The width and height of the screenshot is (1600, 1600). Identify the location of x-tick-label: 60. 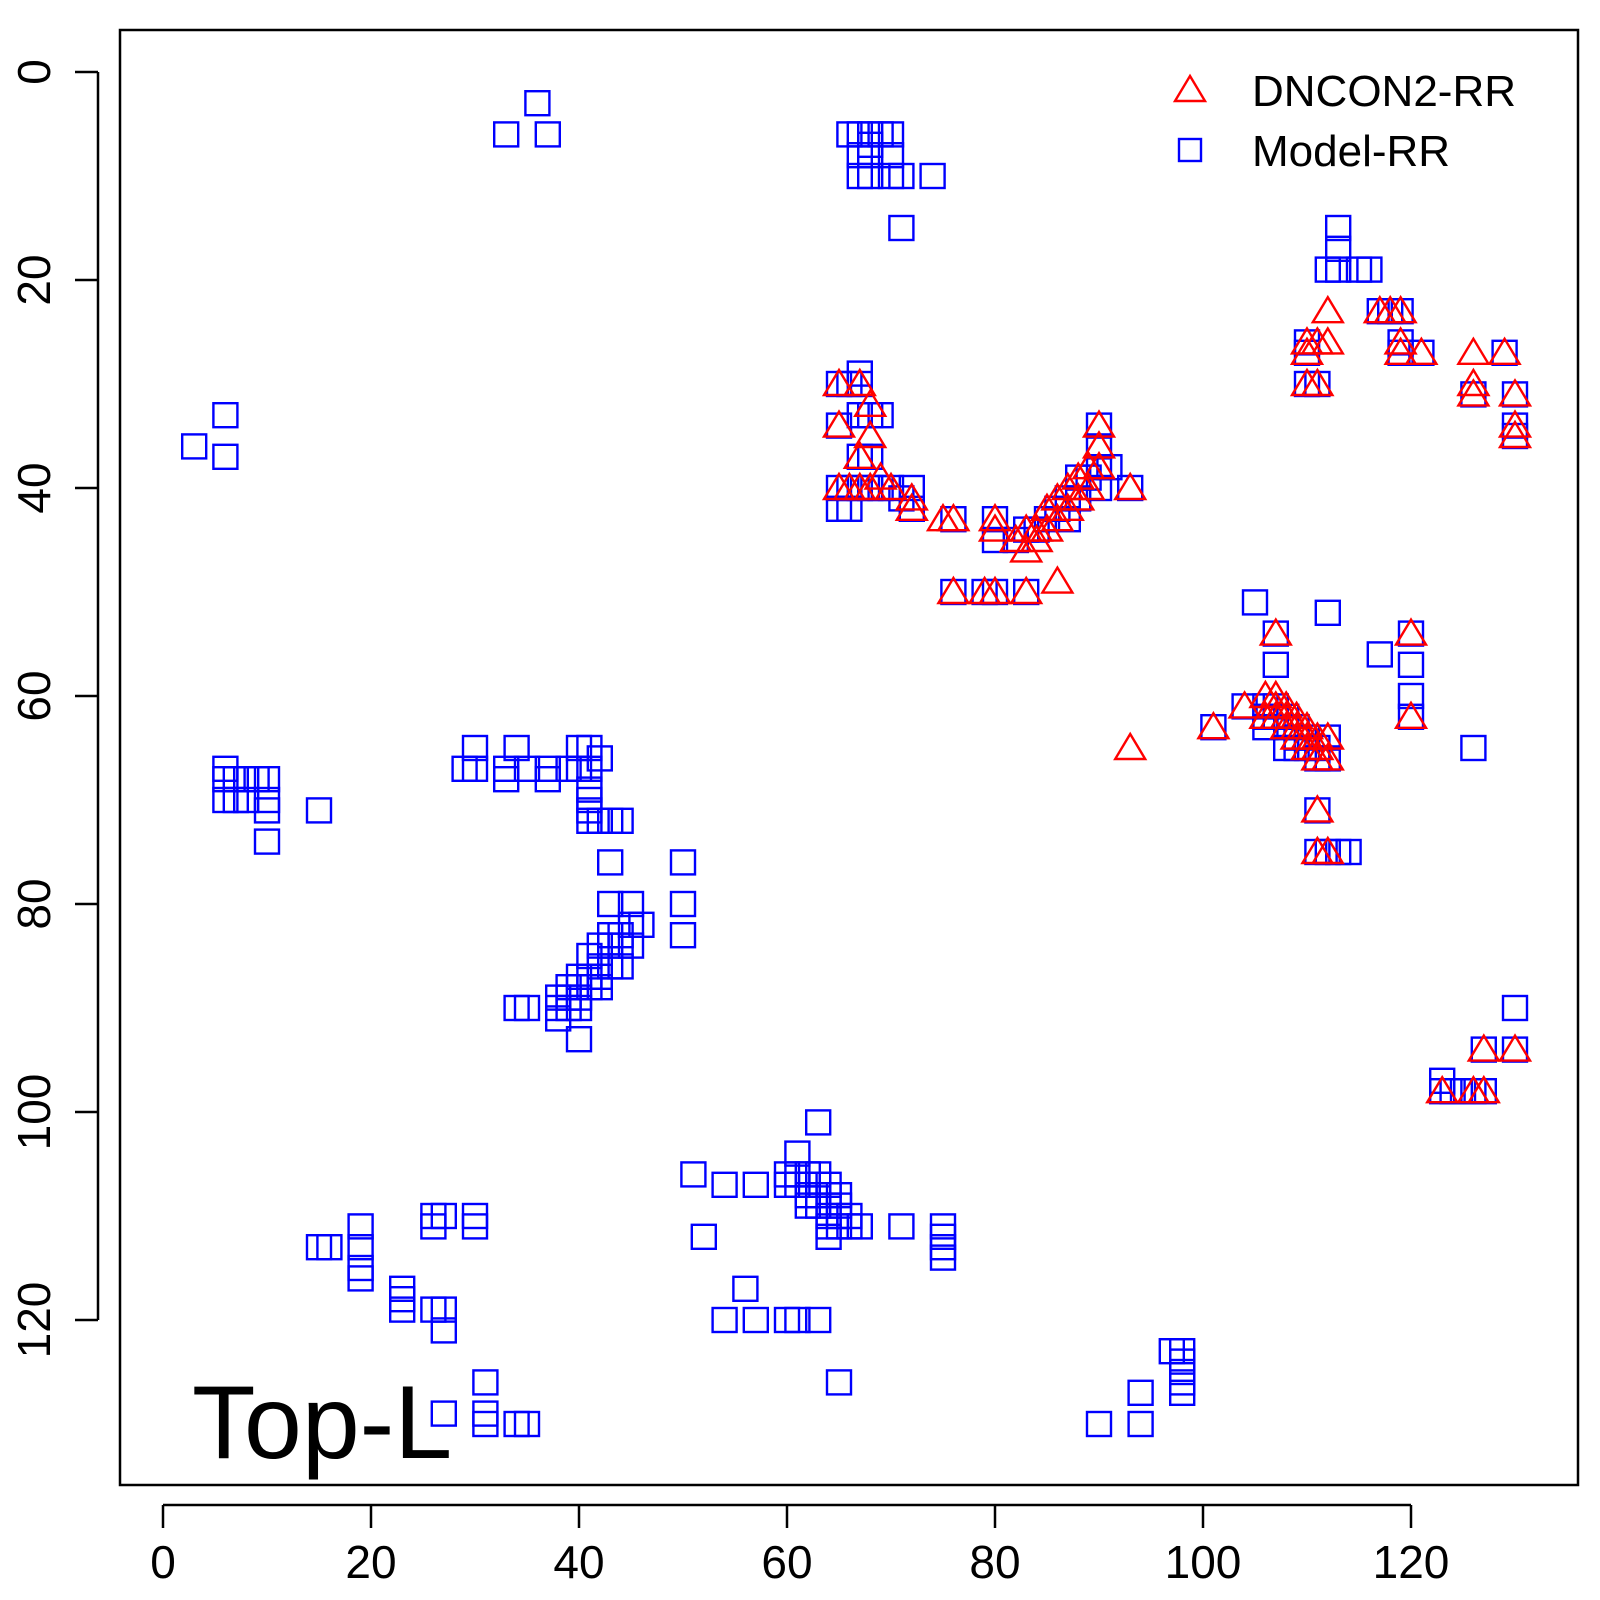
(786, 1562).